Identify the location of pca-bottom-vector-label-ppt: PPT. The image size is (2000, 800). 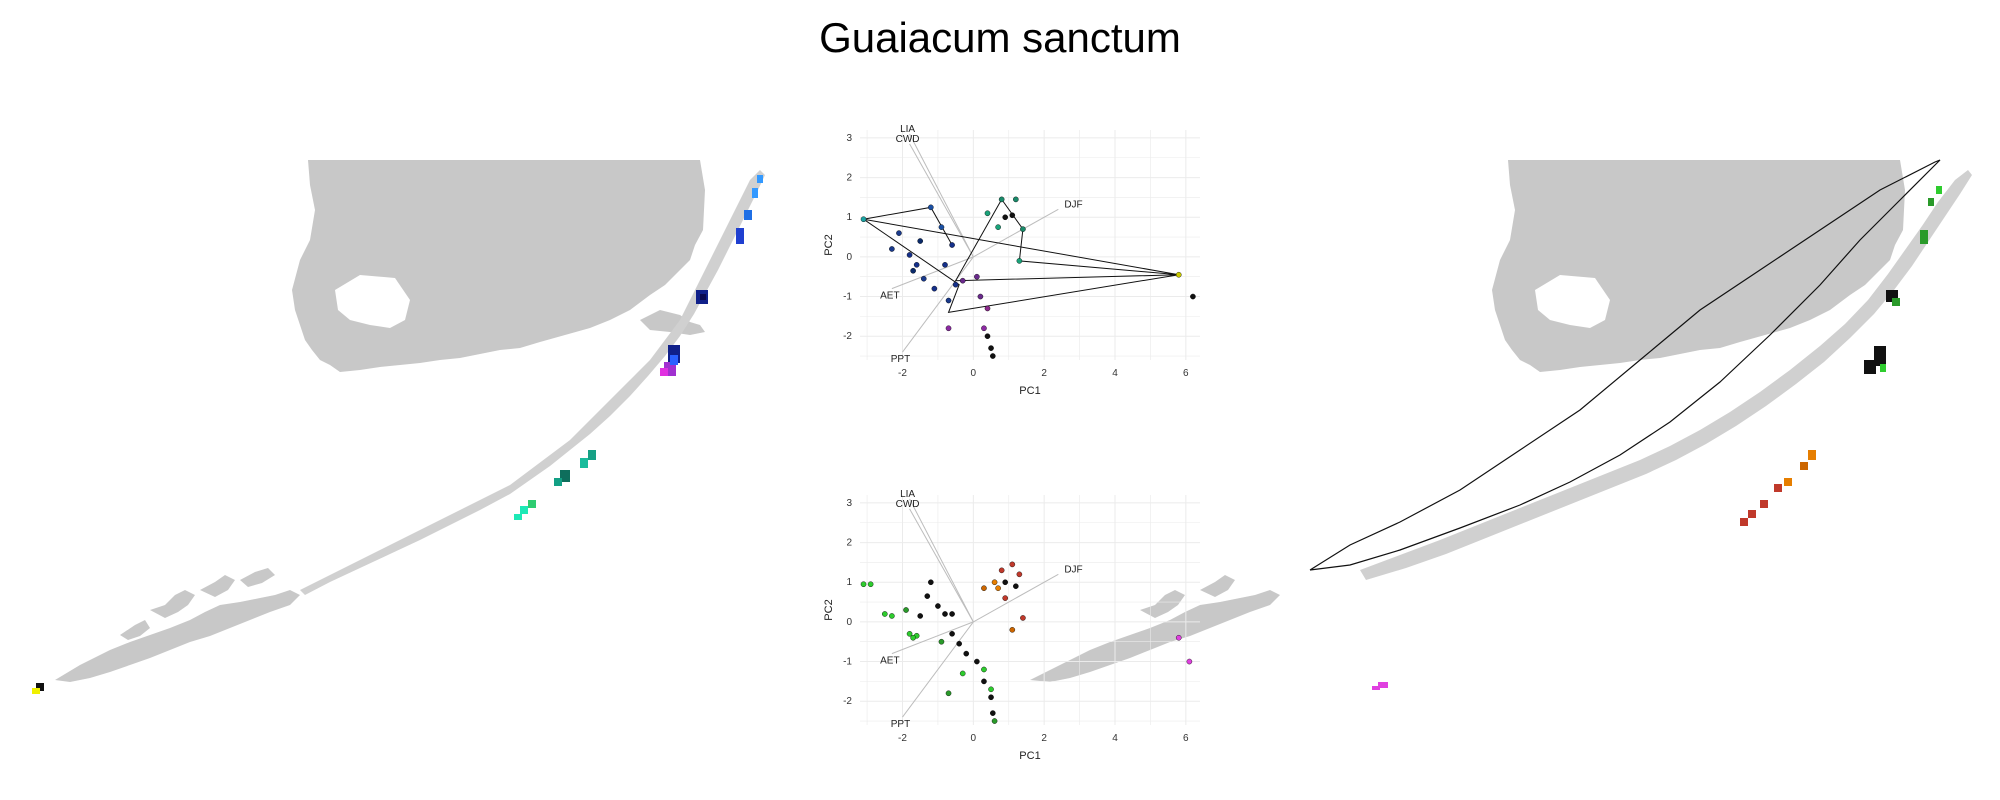
(900, 724).